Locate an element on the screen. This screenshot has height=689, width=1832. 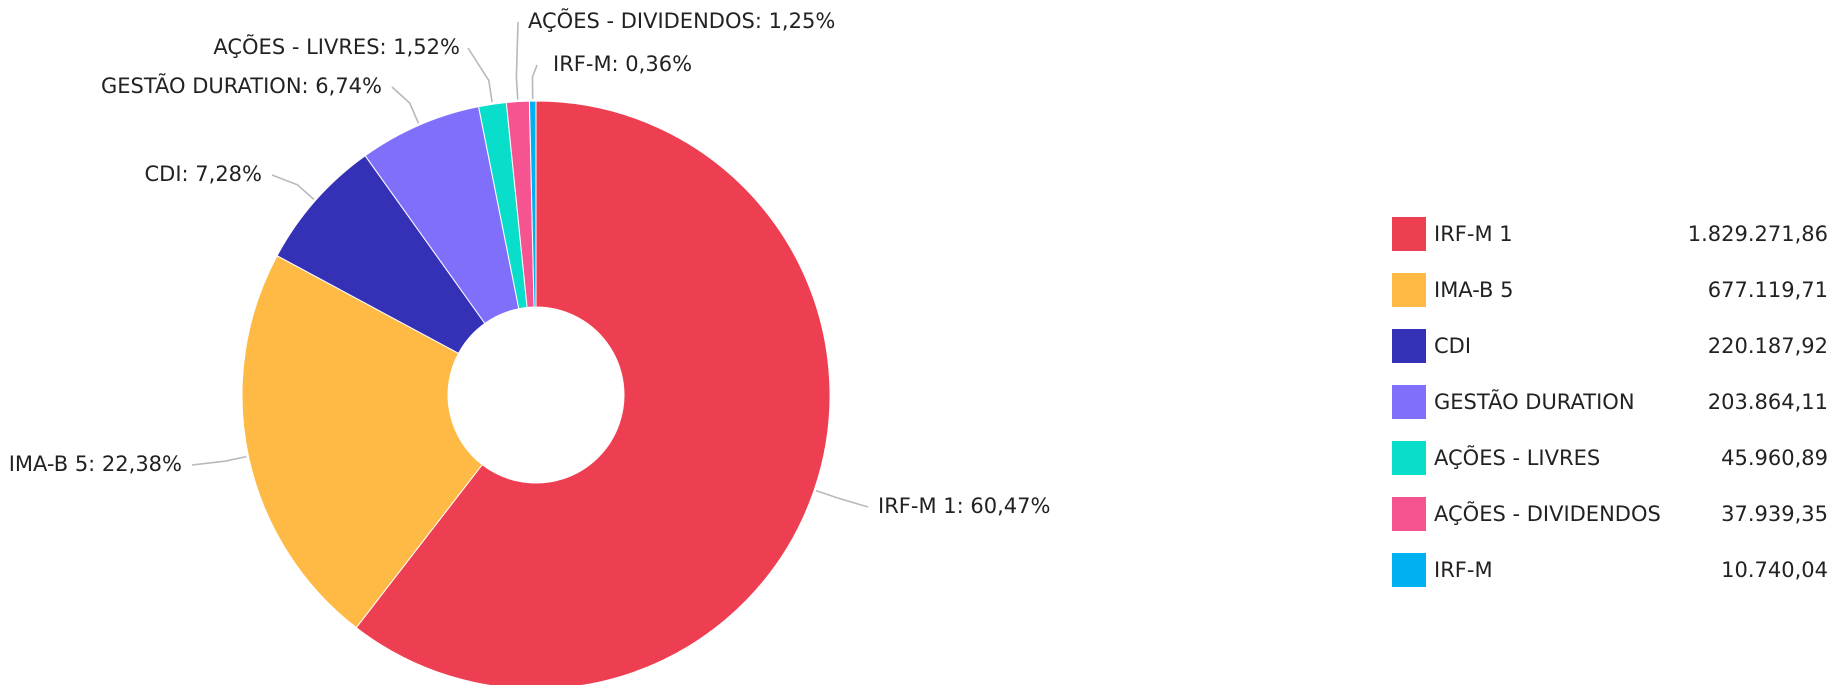
legend-value: 203.864,11 is located at coordinates (1767, 402).